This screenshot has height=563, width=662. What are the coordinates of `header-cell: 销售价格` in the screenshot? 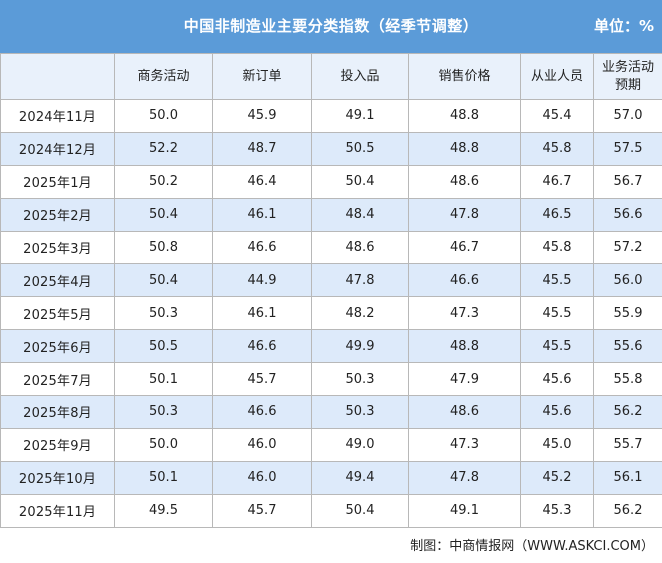 It's located at (464, 76).